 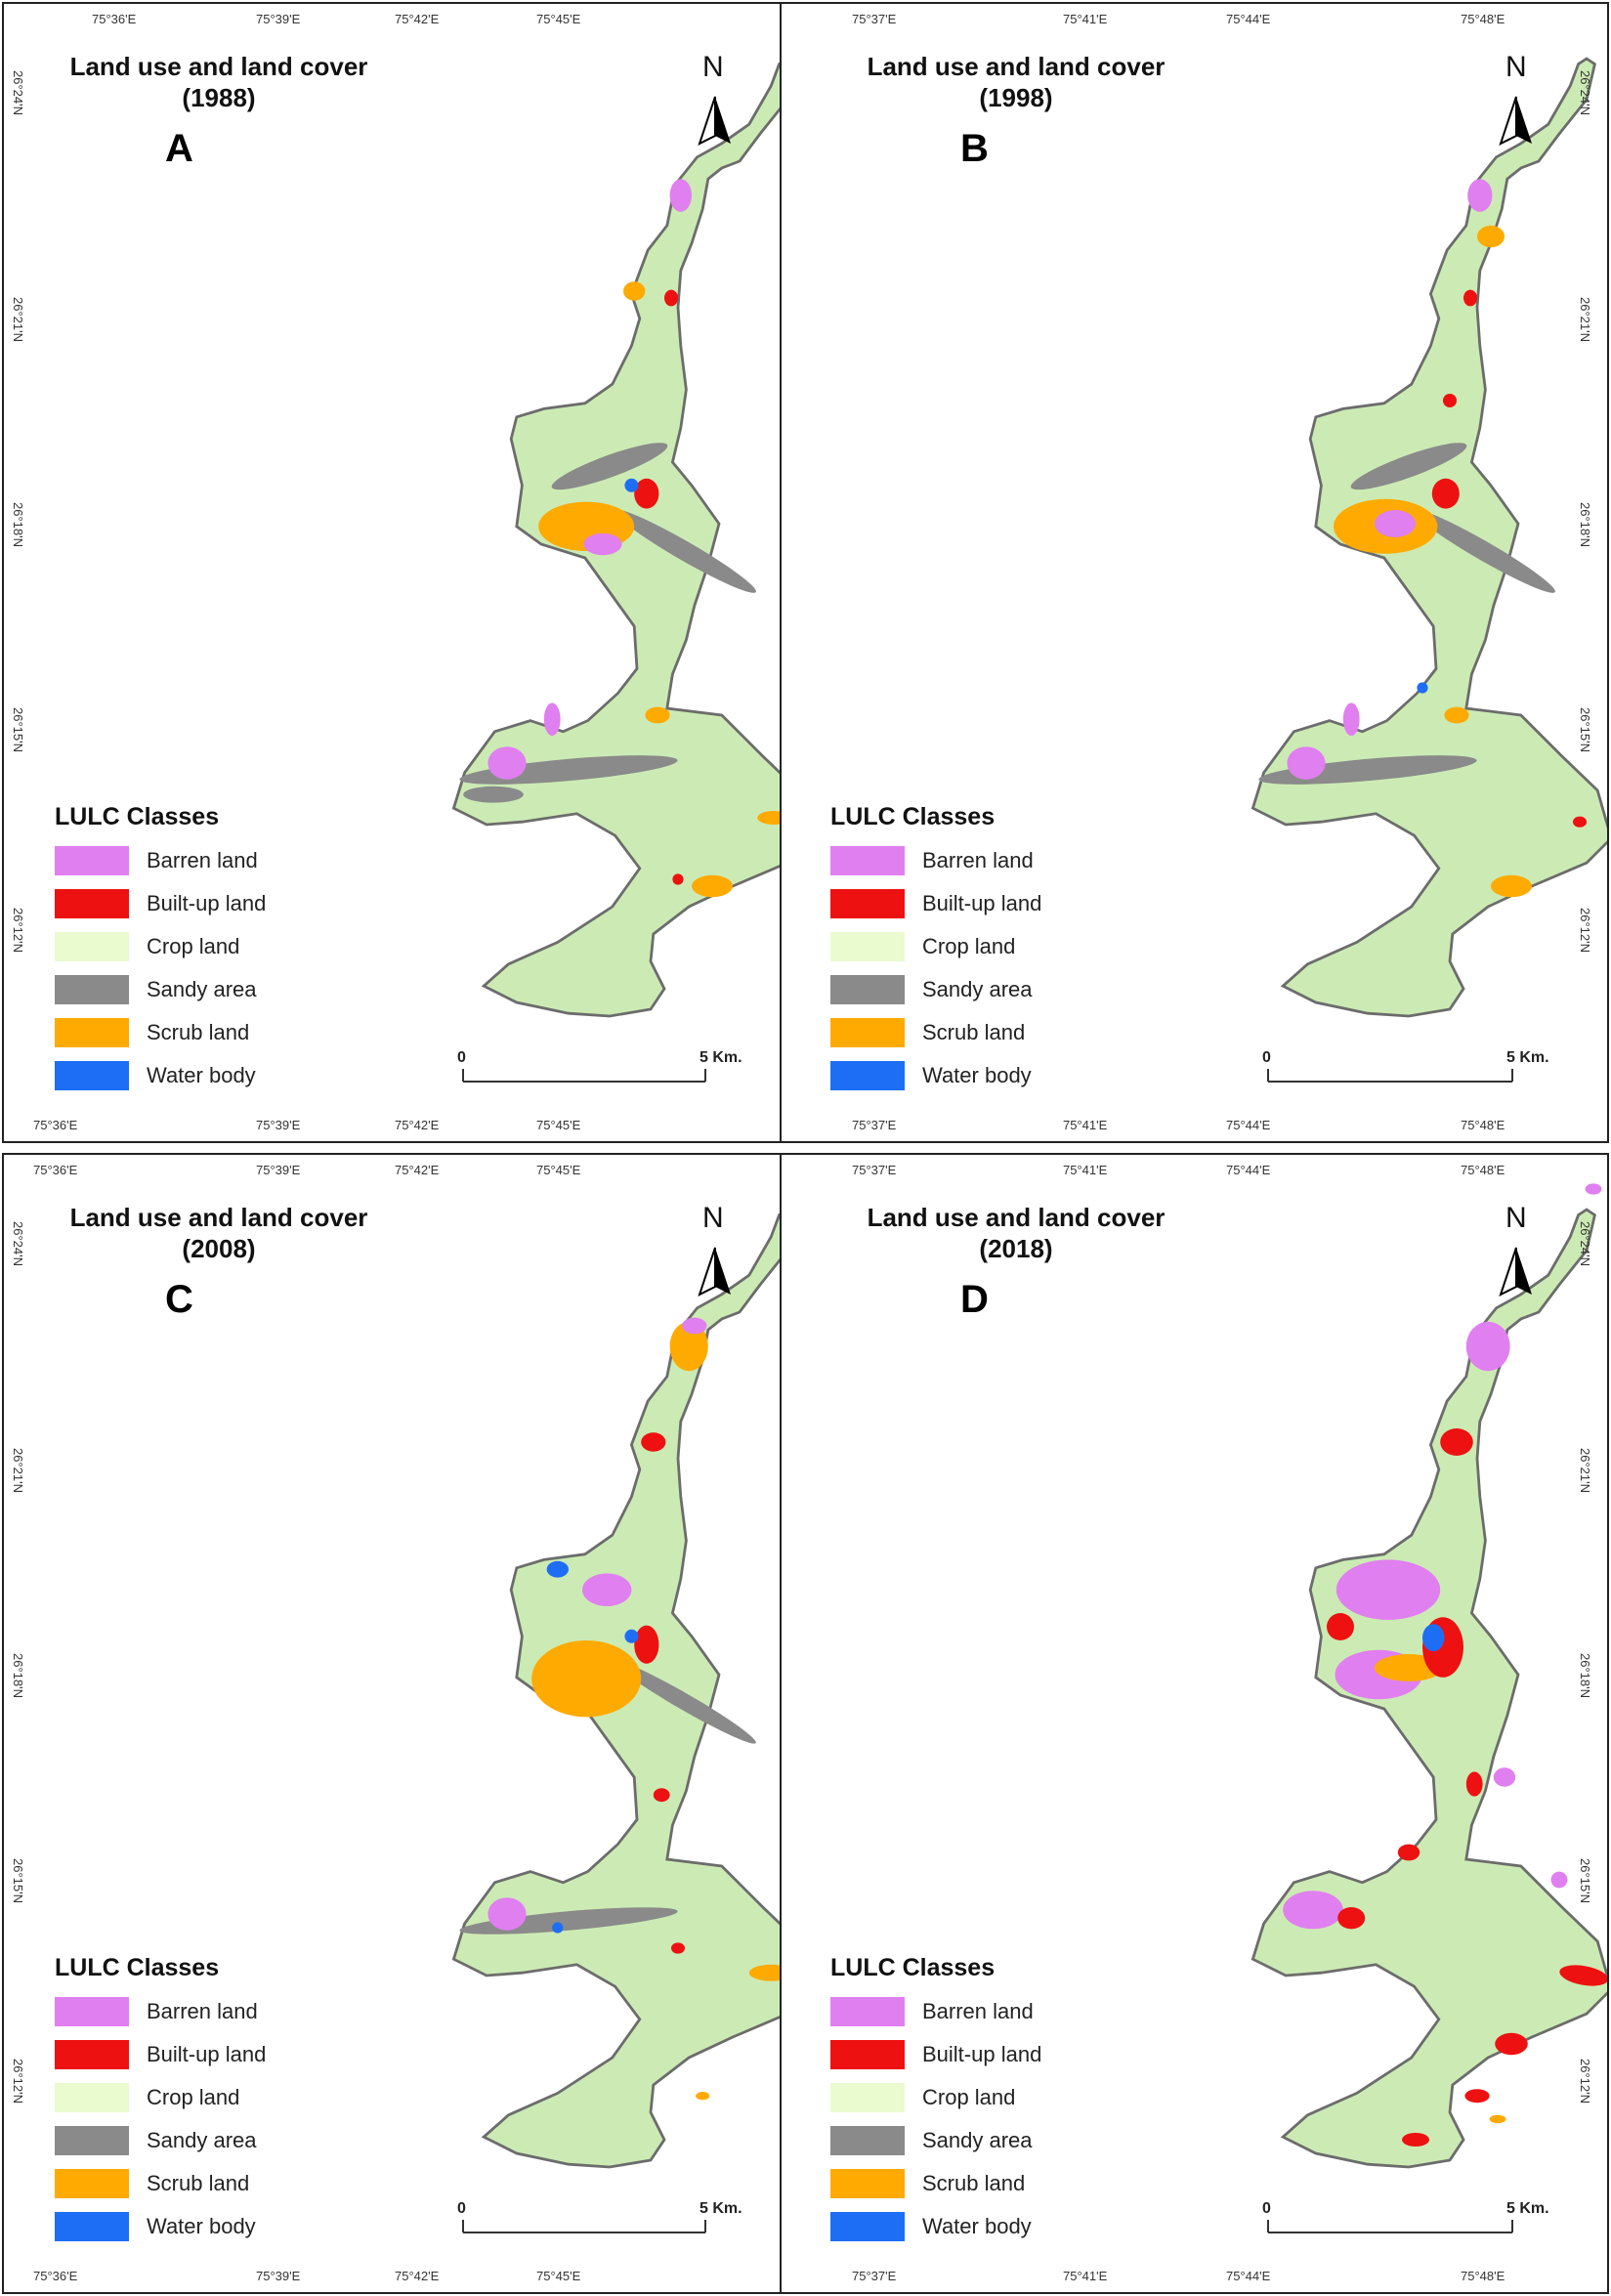 What do you see at coordinates (558, 2276) in the screenshot?
I see `bottom-tick-4: 75°45'E` at bounding box center [558, 2276].